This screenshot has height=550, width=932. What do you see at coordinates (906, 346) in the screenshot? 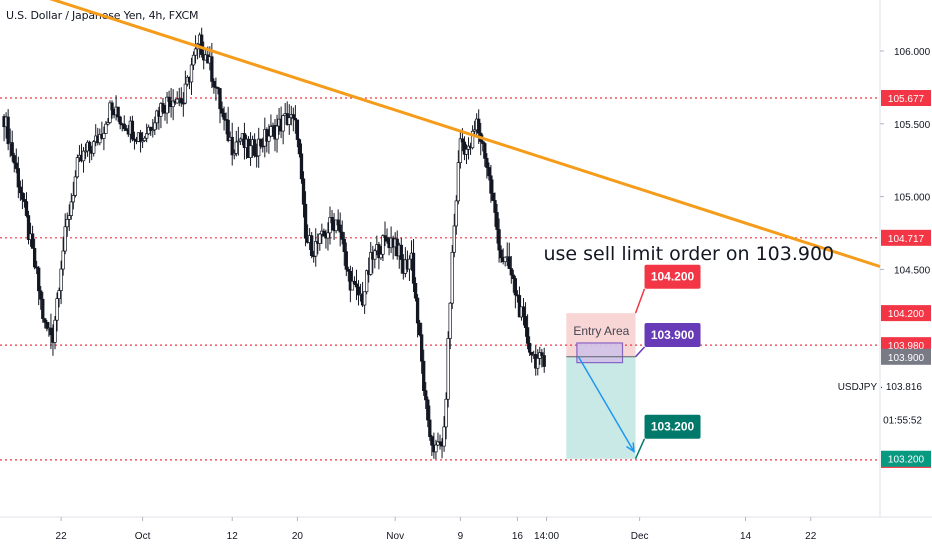
I see `level-price-tag: 103.980` at bounding box center [906, 346].